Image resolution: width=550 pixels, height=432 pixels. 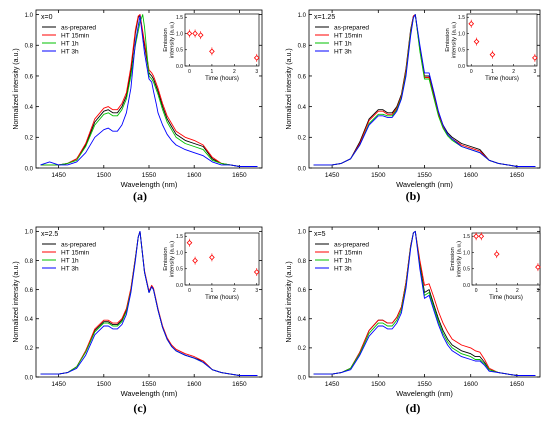 What do you see at coordinates (324, 17) in the screenshot?
I see `composition-annotation: x=1.25` at bounding box center [324, 17].